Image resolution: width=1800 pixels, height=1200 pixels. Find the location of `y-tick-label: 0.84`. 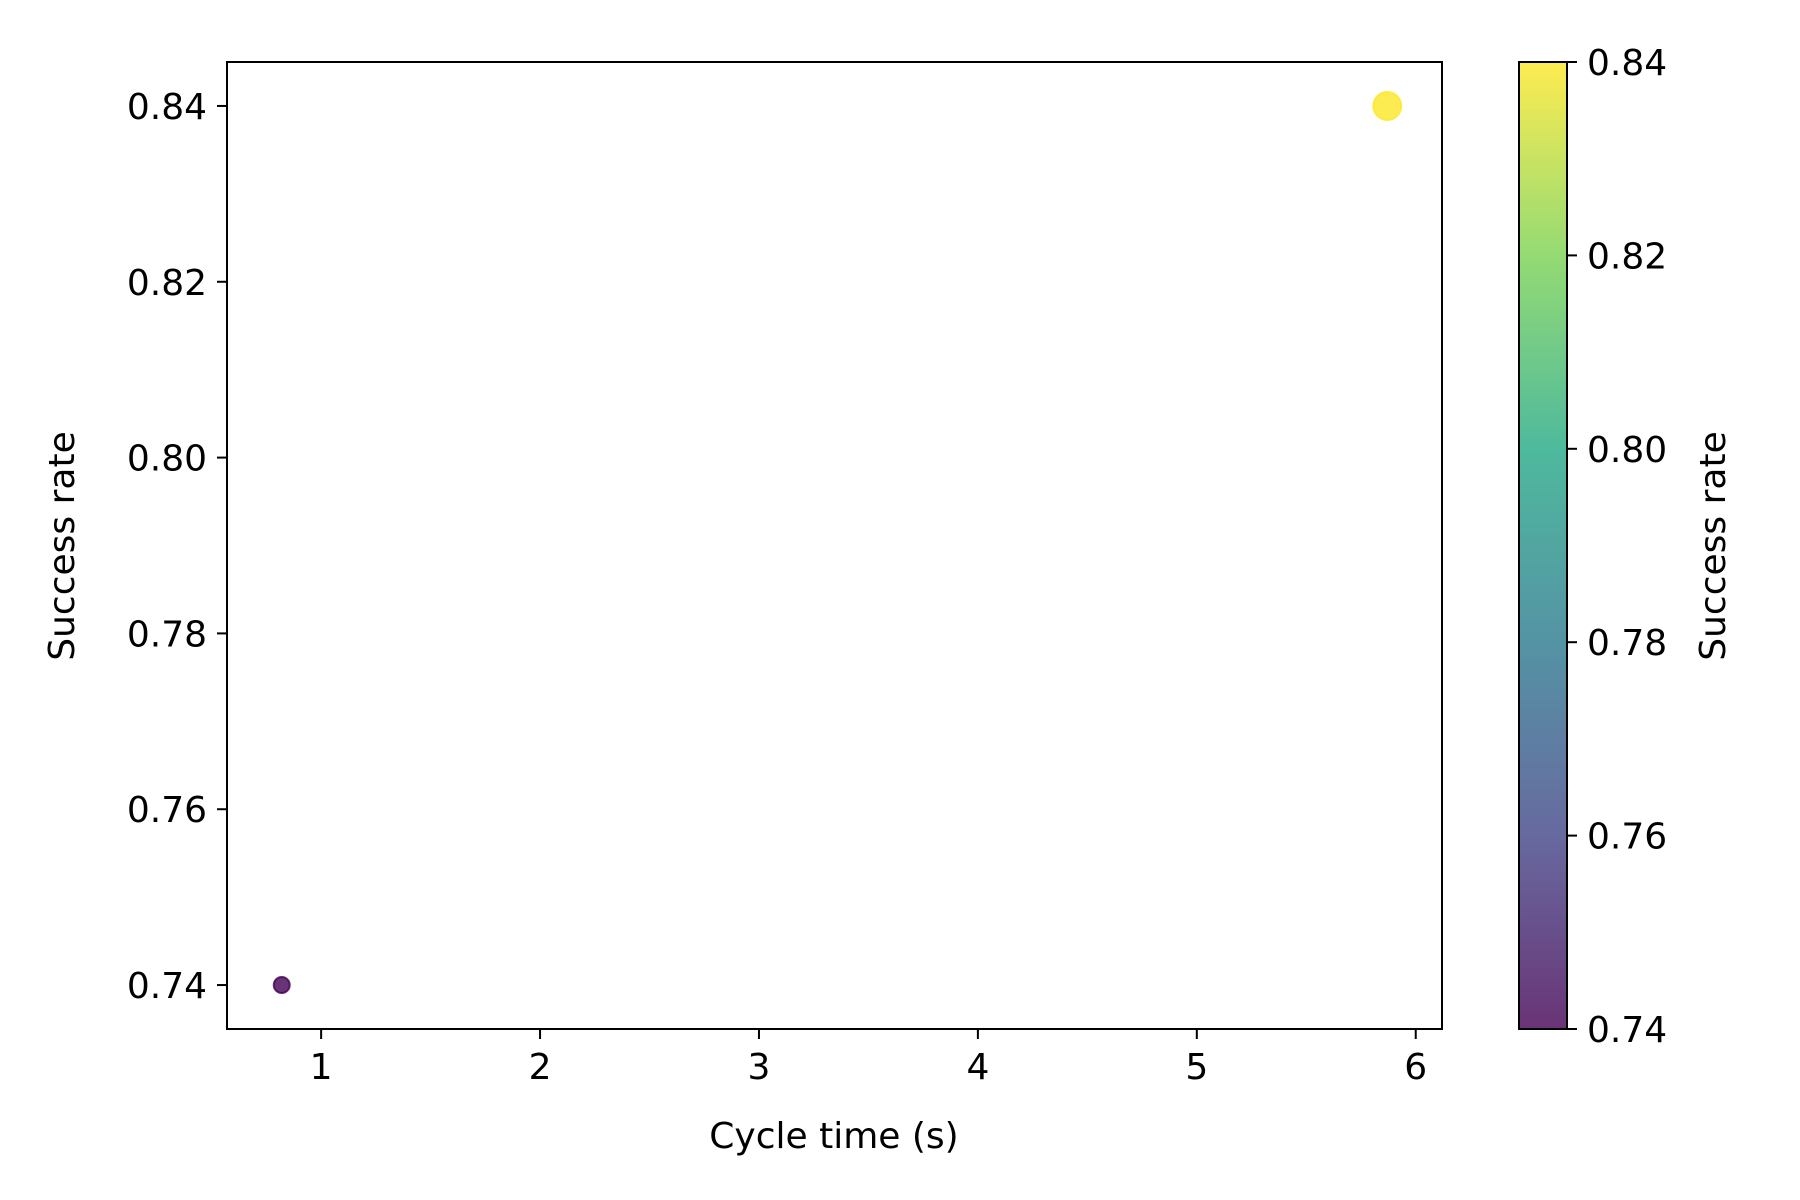

y-tick-label: 0.84 is located at coordinates (167, 107).